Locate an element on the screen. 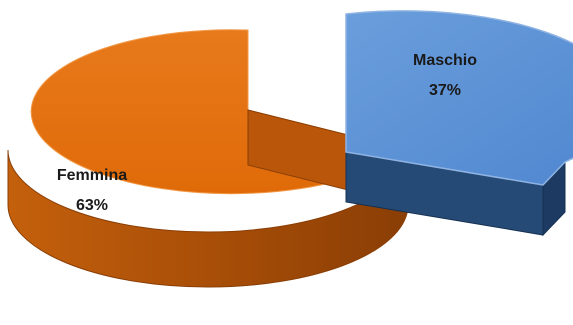 The height and width of the screenshot is (325, 573). slice-label-maschio: Maschio is located at coordinates (445, 60).